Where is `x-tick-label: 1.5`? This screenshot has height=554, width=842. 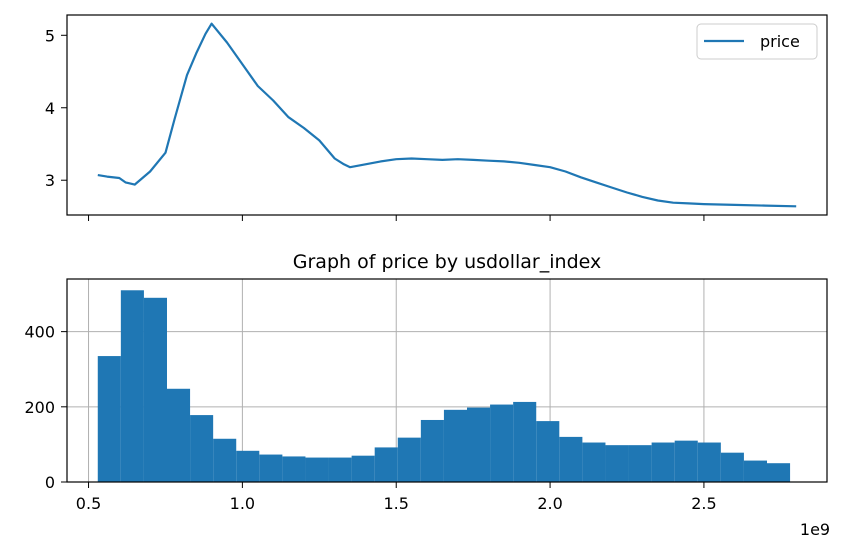
x-tick-label: 1.5 is located at coordinates (396, 503).